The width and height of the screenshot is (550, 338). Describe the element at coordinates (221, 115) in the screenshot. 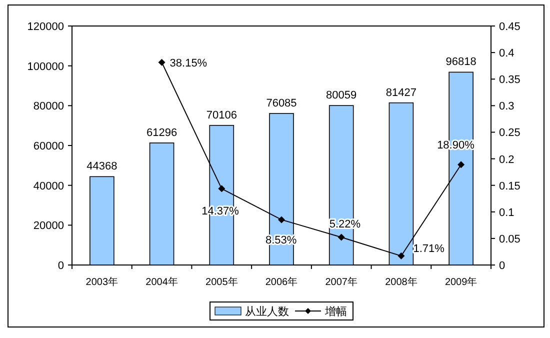

I see `data-label: 70106` at that location.